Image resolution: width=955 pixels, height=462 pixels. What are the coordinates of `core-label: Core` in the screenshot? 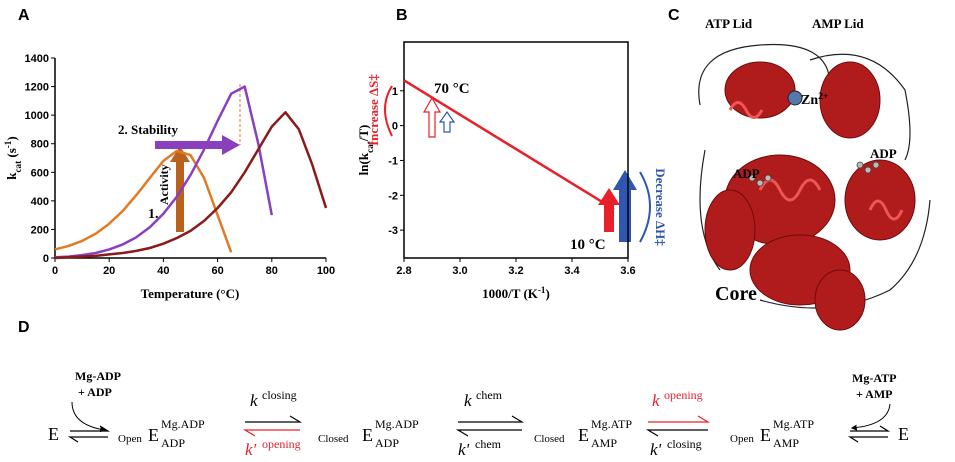 It's located at (736, 294).